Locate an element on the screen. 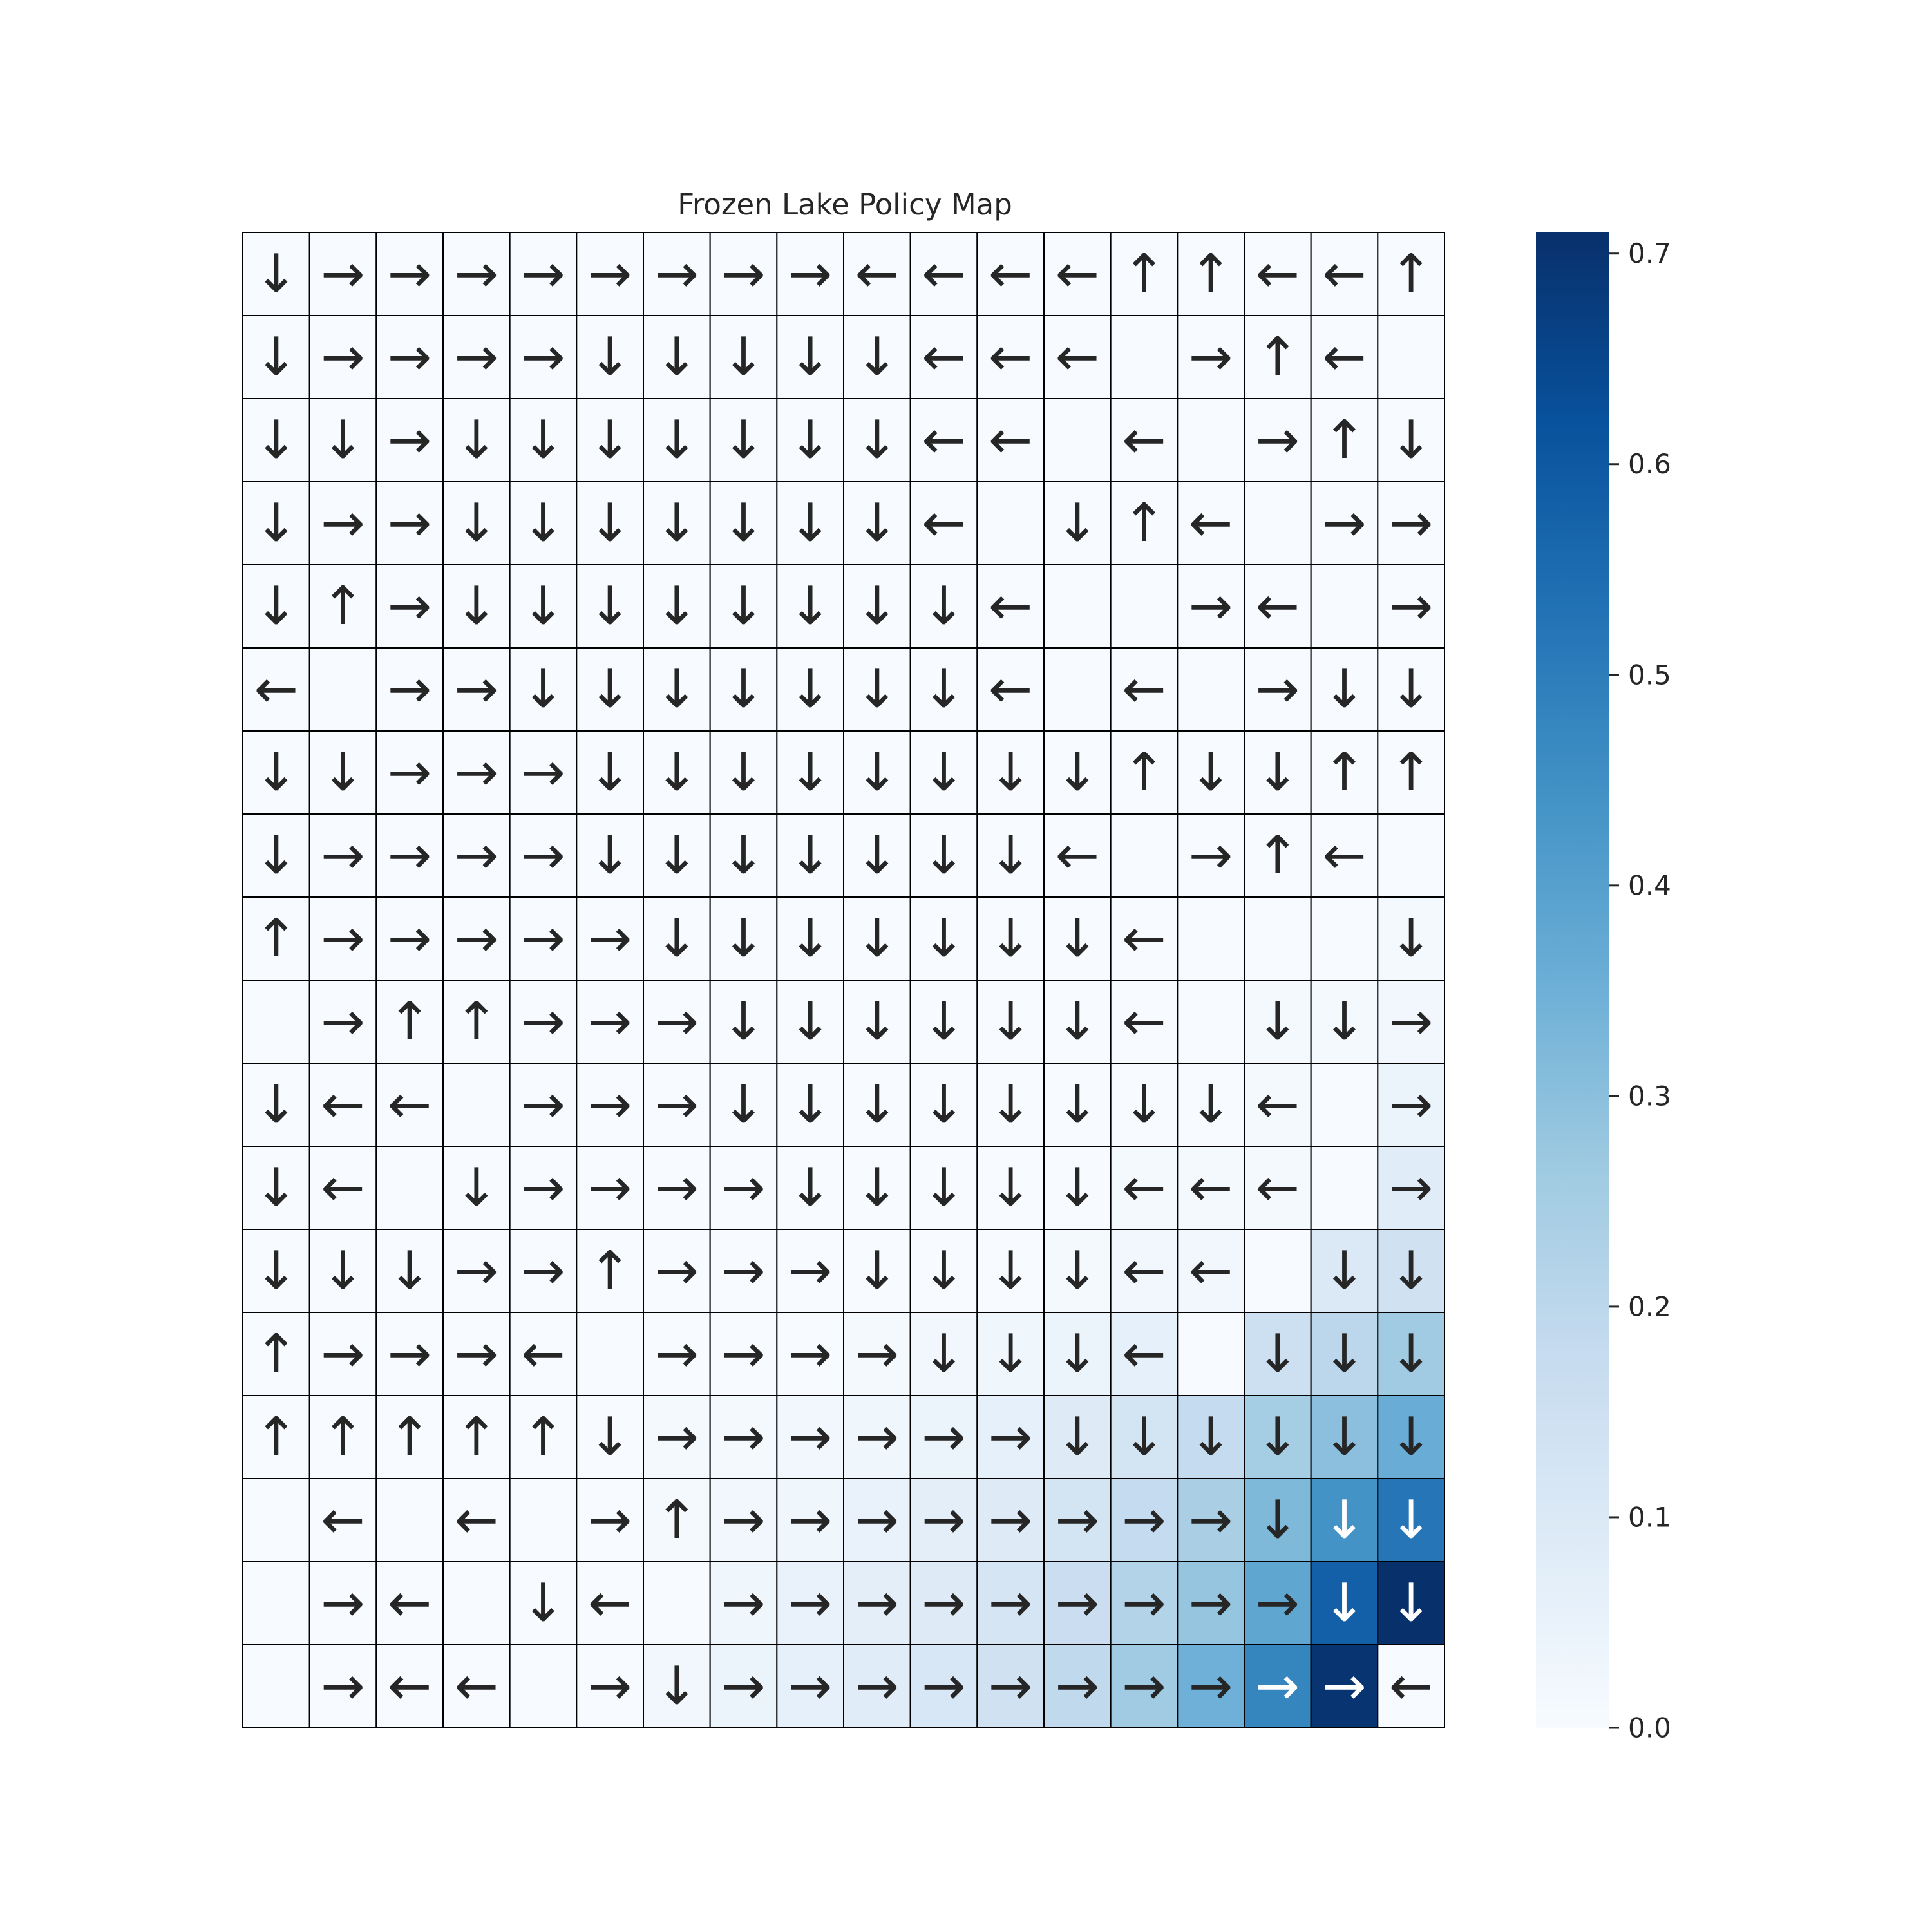 Image resolution: width=1932 pixels, height=1932 pixels. policy-arrow-r7-c7: ↓ is located at coordinates (744, 855).